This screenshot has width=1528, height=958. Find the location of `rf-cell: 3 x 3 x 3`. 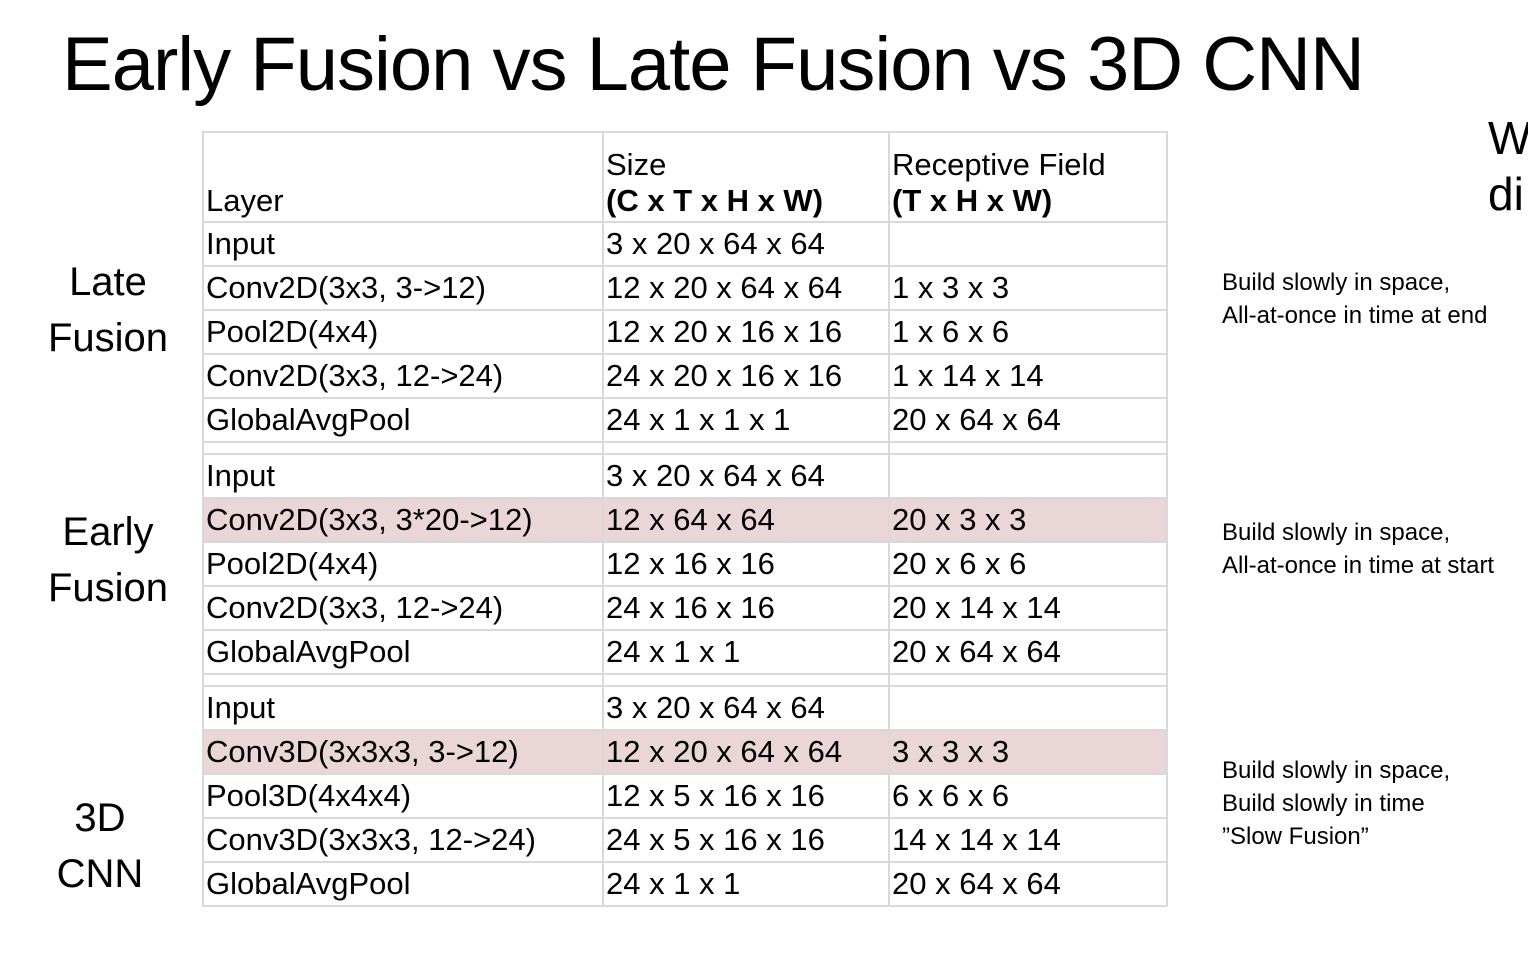

rf-cell: 3 x 3 x 3 is located at coordinates (1028, 752).